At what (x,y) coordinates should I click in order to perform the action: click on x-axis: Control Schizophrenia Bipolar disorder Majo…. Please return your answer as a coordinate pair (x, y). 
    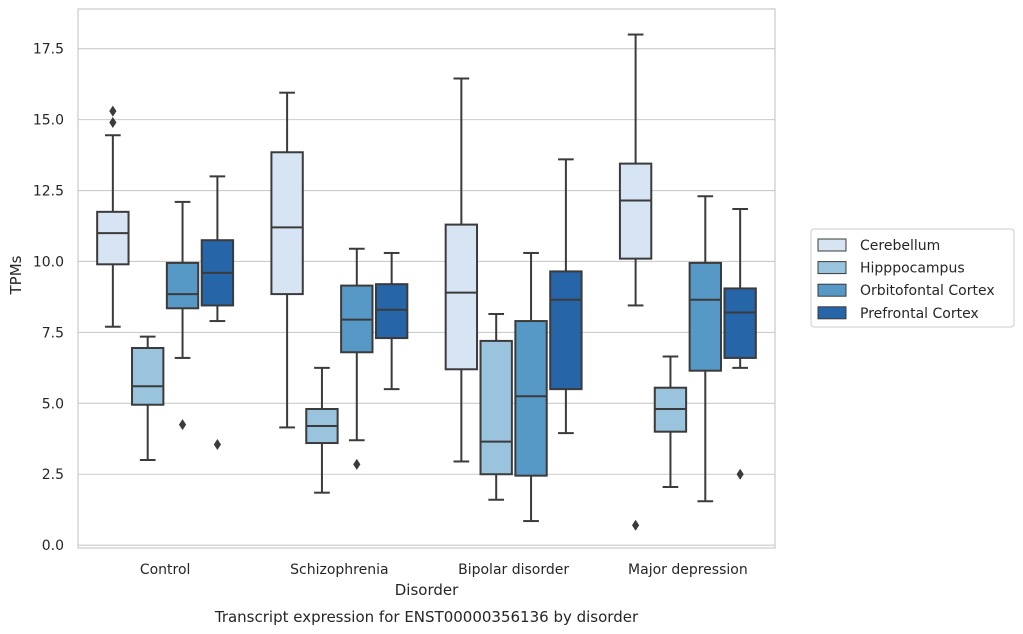
    Looking at the image, I should click on (444, 570).